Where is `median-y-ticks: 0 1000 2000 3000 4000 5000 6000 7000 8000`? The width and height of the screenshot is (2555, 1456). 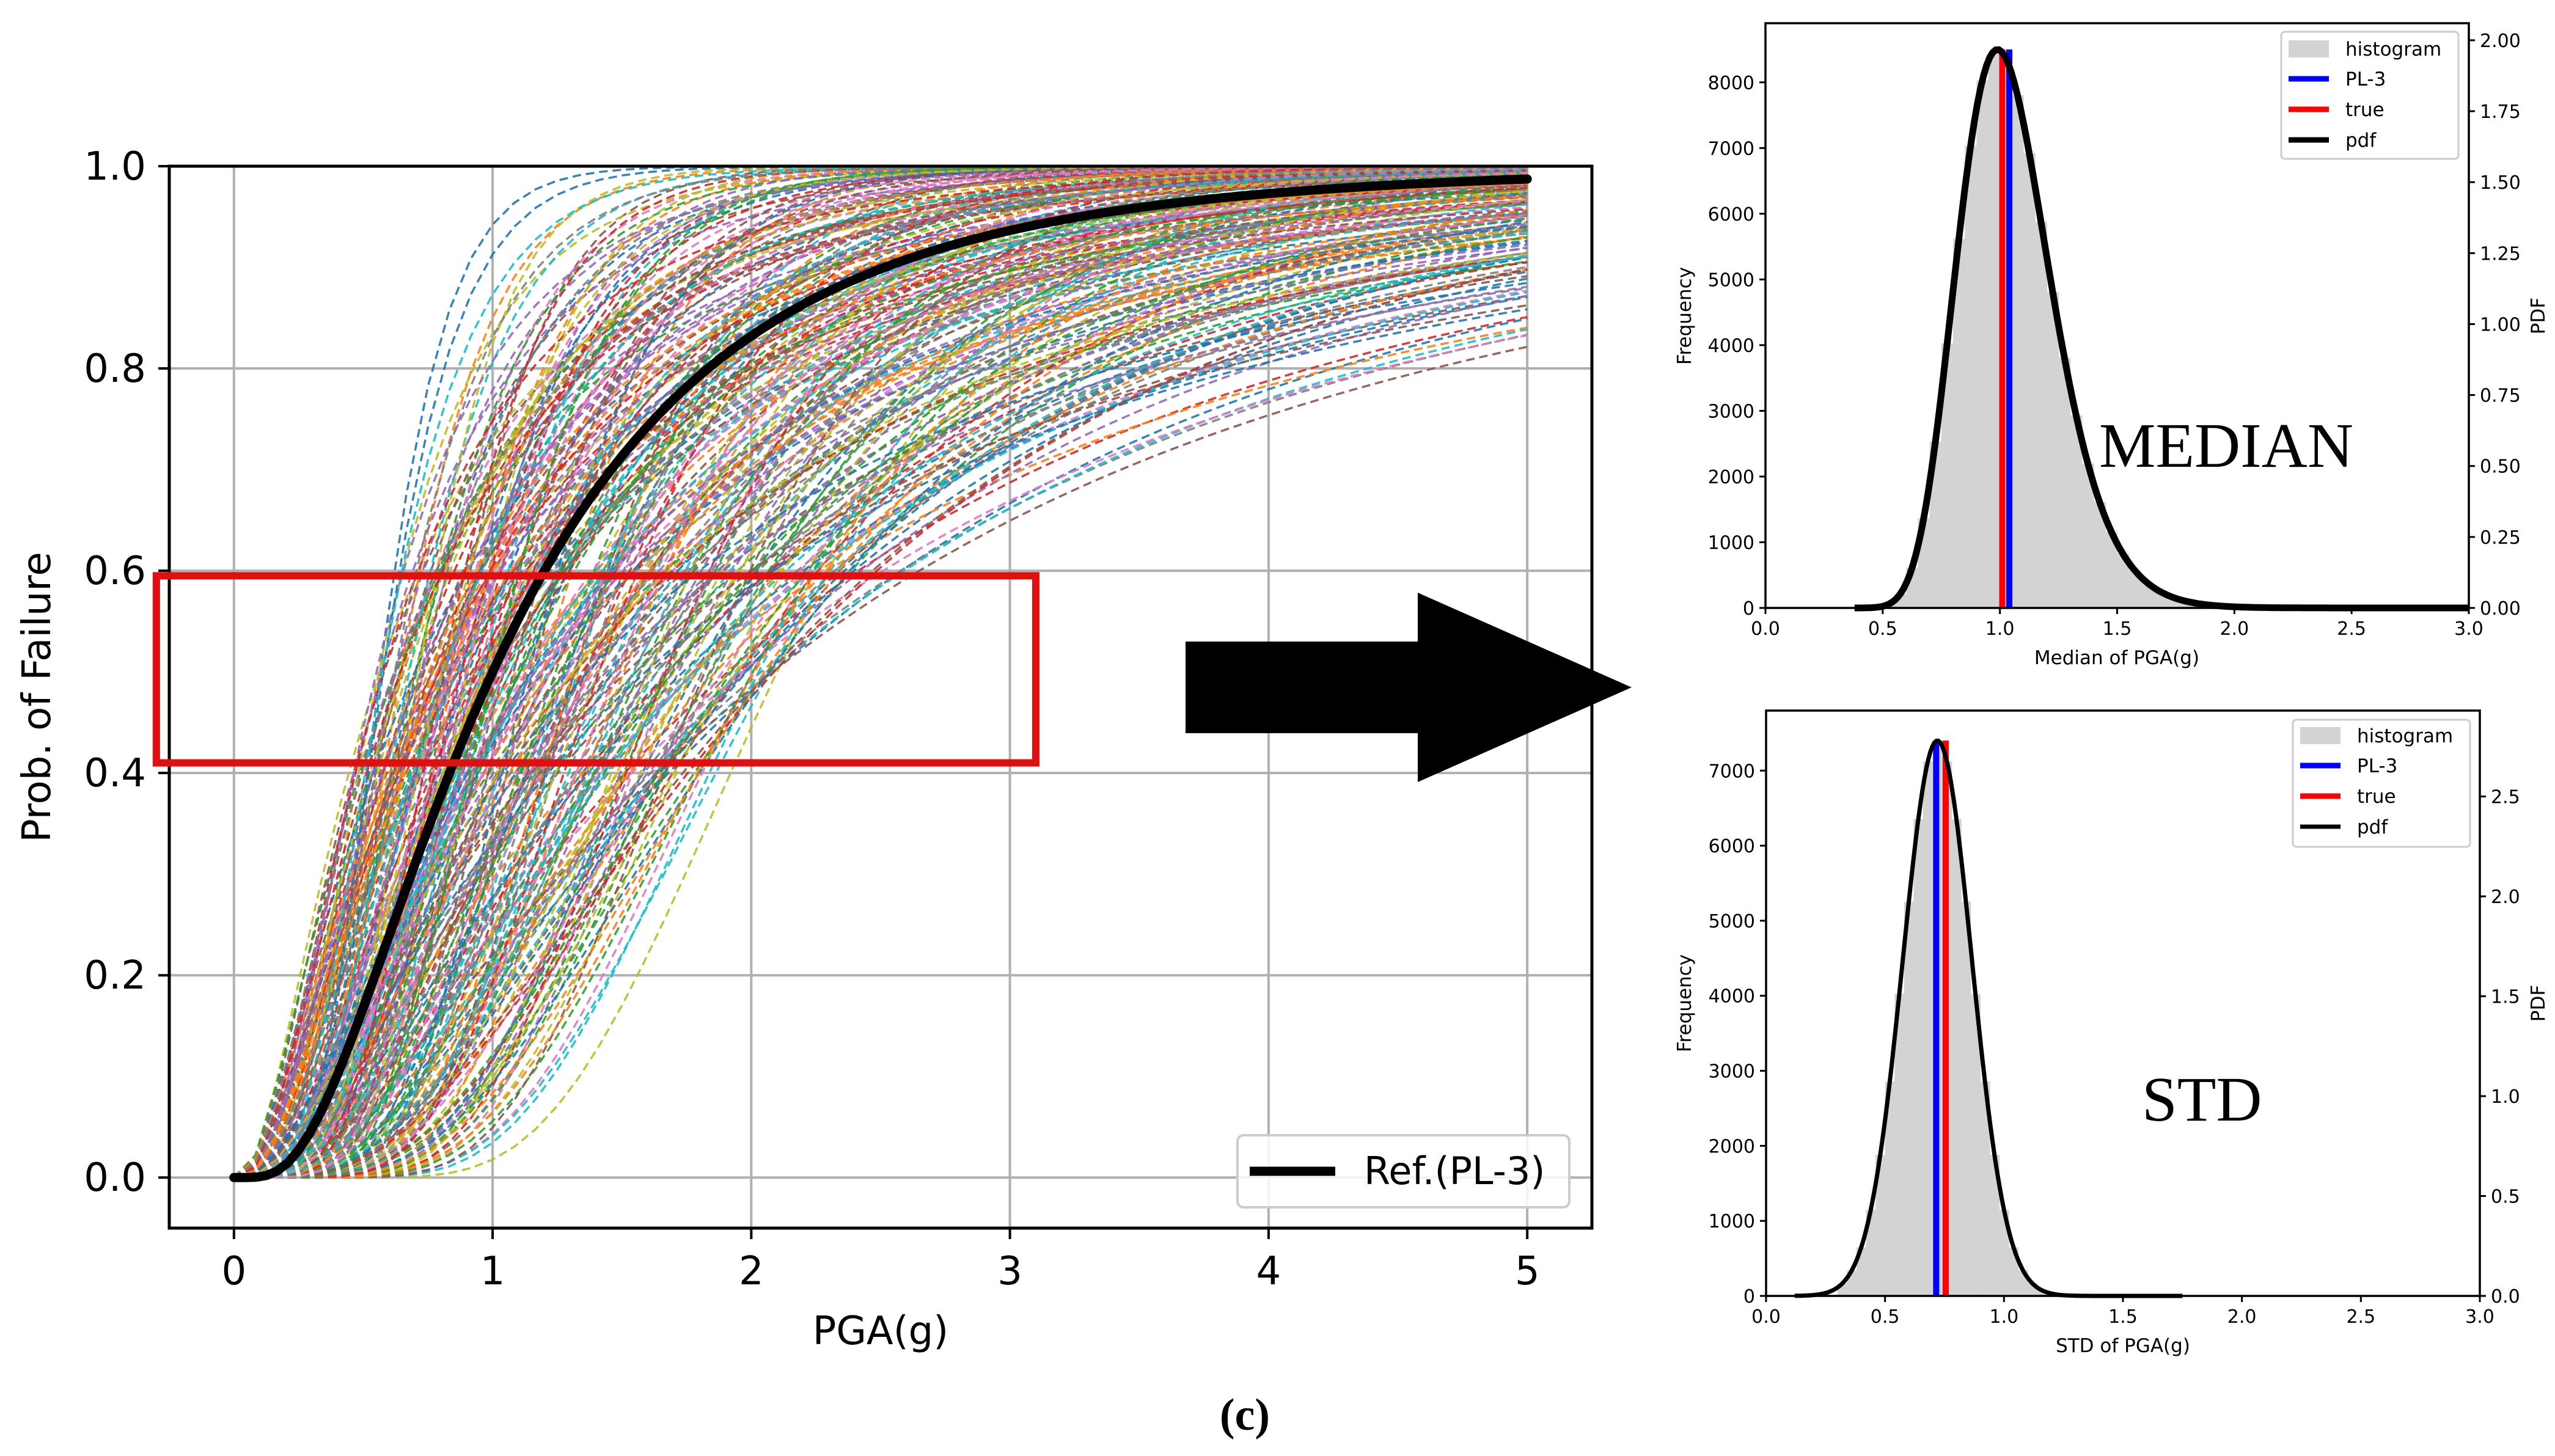 median-y-ticks: 0 1000 2000 3000 4000 5000 6000 7000 8000 is located at coordinates (1736, 346).